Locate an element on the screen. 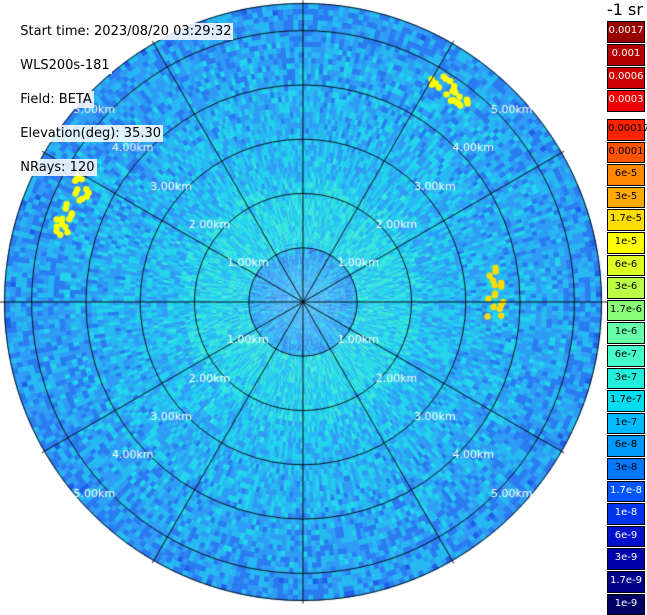  colorbar-level: 3e-6 is located at coordinates (626, 288).